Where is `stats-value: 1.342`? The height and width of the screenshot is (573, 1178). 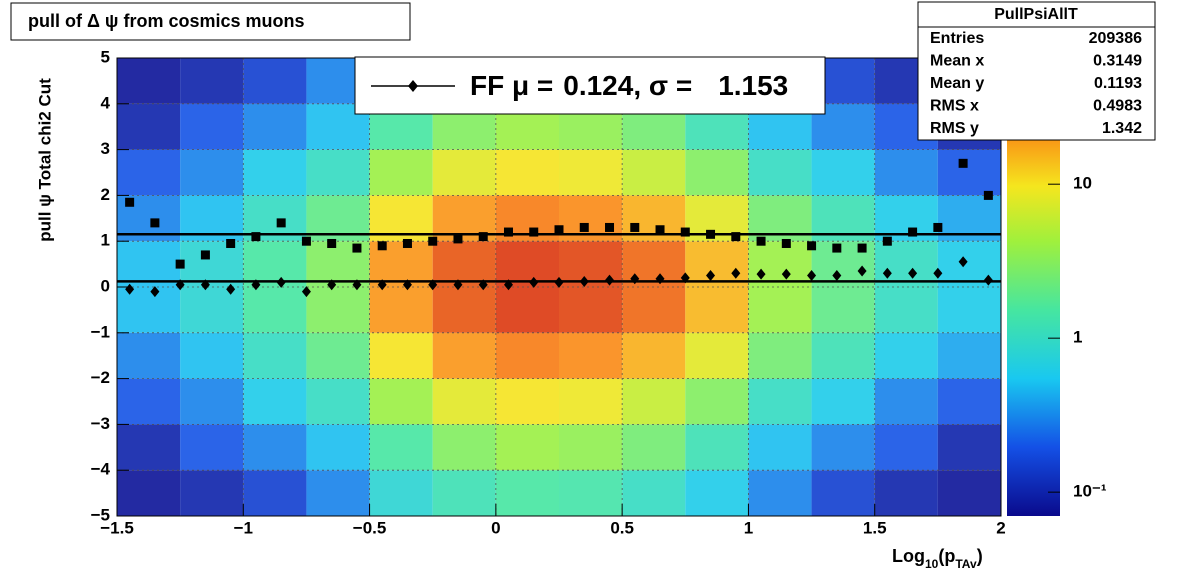 stats-value: 1.342 is located at coordinates (1122, 128).